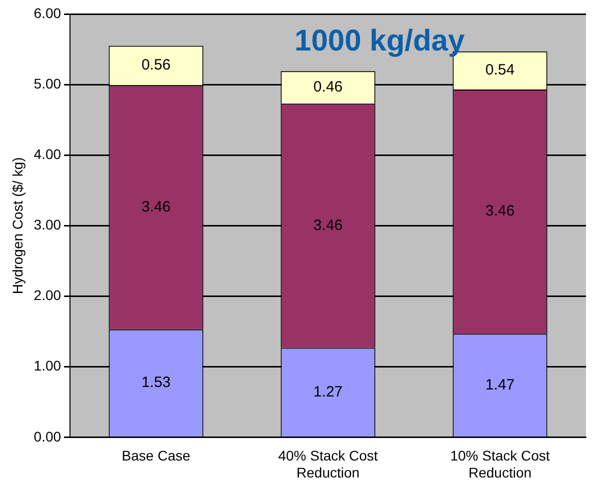  I want to click on y-tick-label: 0.00, so click(48, 436).